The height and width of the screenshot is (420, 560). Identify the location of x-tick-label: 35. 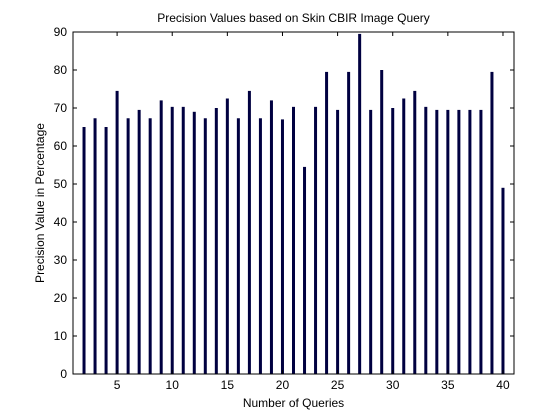
(448, 385).